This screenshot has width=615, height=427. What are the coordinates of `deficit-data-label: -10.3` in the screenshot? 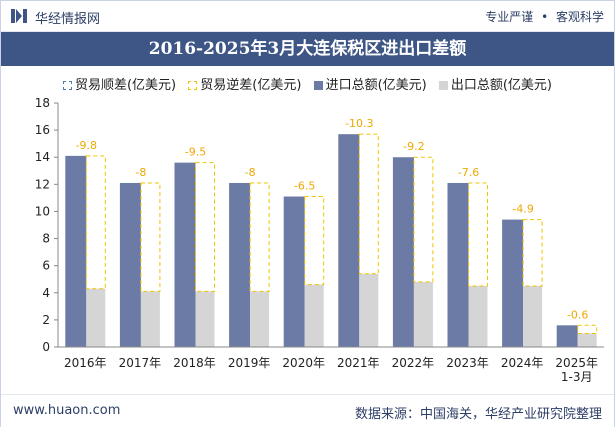 It's located at (359, 123).